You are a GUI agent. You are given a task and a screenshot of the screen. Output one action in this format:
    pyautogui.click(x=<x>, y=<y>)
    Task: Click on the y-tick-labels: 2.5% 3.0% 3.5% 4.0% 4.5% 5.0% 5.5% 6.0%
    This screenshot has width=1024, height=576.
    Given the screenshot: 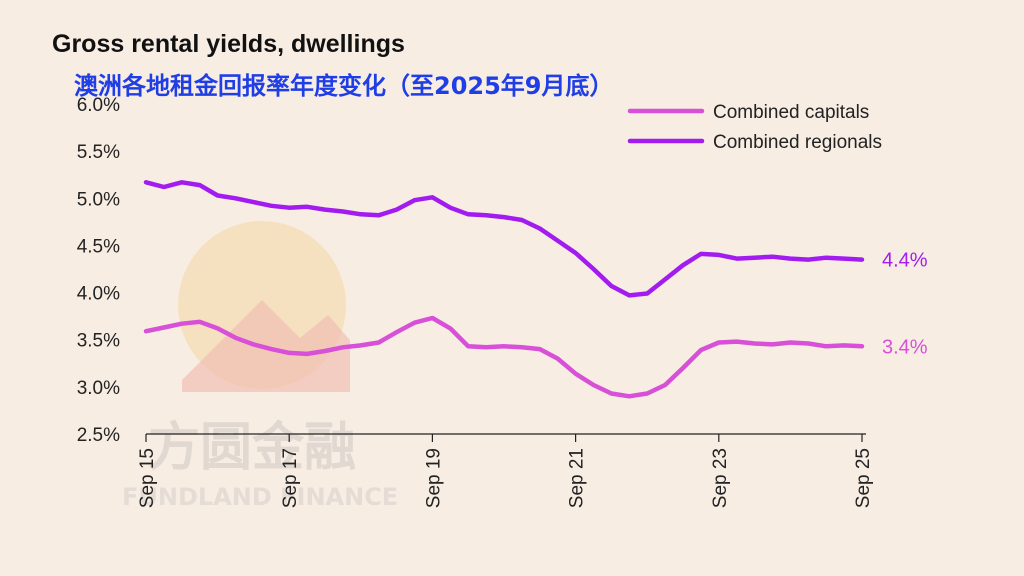 What is the action you would take?
    pyautogui.click(x=98, y=270)
    